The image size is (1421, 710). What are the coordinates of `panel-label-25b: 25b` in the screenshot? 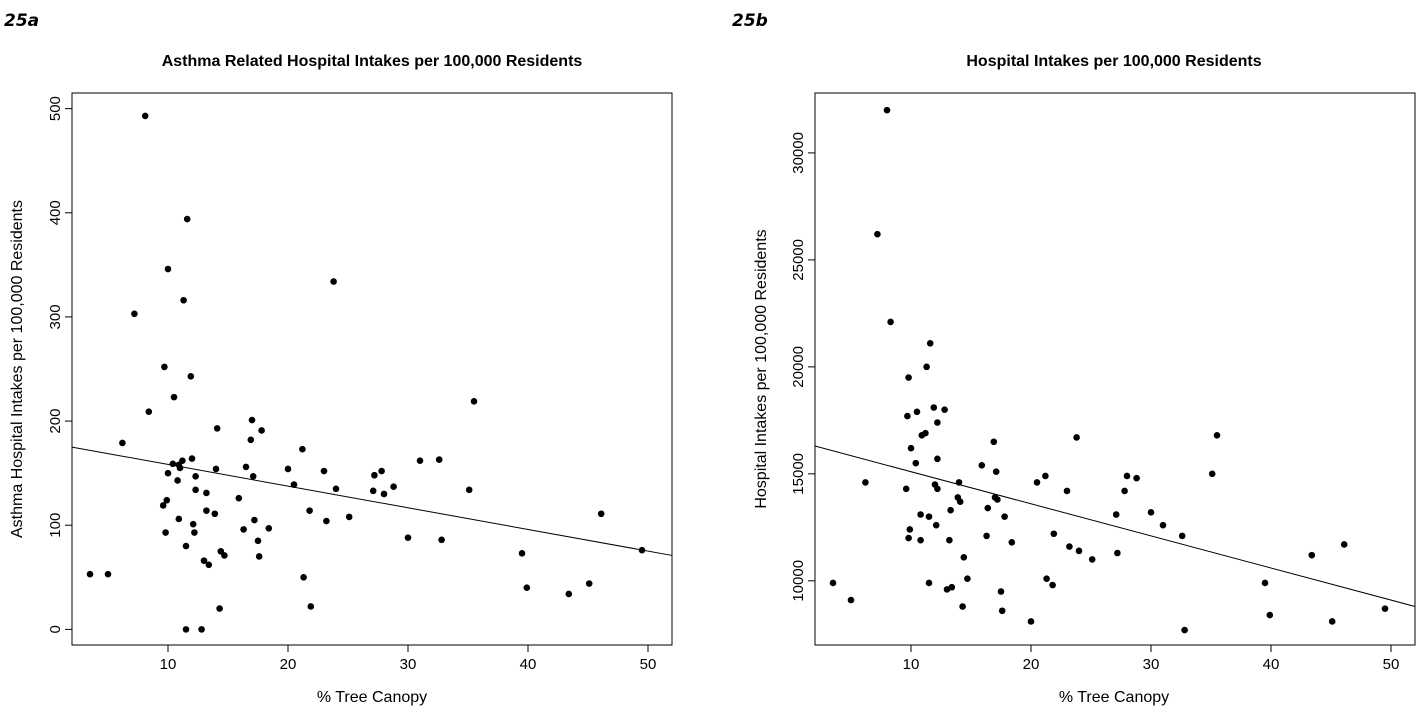 It's located at (750, 21).